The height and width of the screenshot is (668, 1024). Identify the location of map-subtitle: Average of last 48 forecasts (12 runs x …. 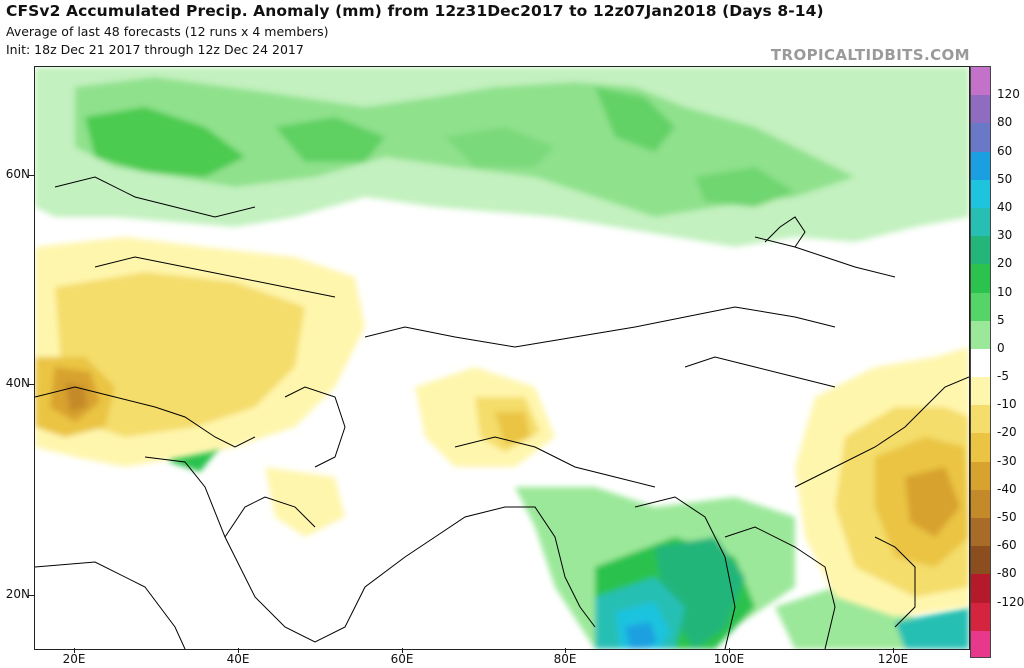
(167, 31).